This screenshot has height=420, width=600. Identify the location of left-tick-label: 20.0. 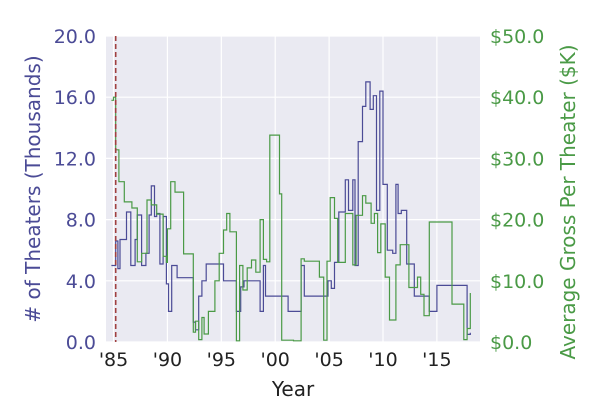
(75, 37).